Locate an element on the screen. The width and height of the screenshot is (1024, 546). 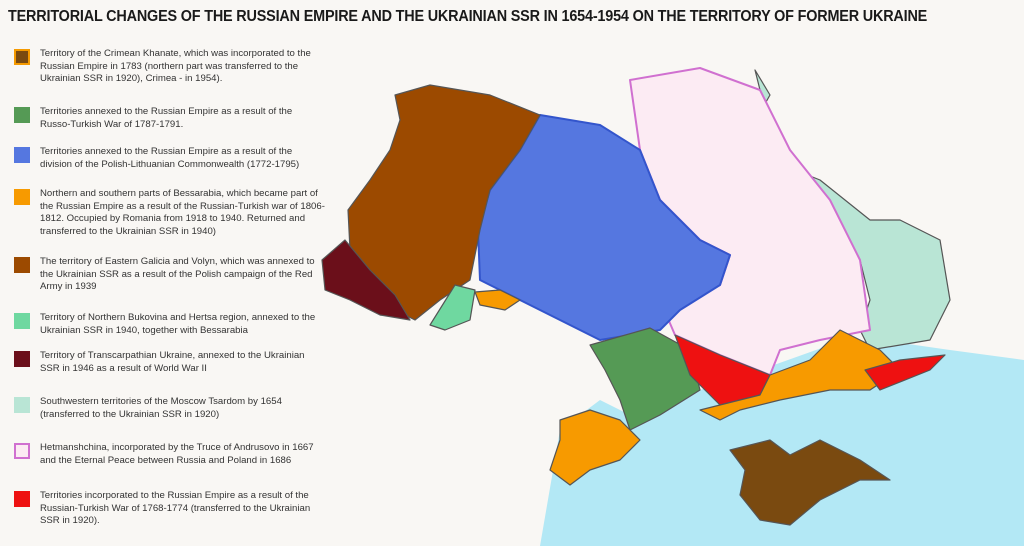
region-crimea is located at coordinates (810, 482).